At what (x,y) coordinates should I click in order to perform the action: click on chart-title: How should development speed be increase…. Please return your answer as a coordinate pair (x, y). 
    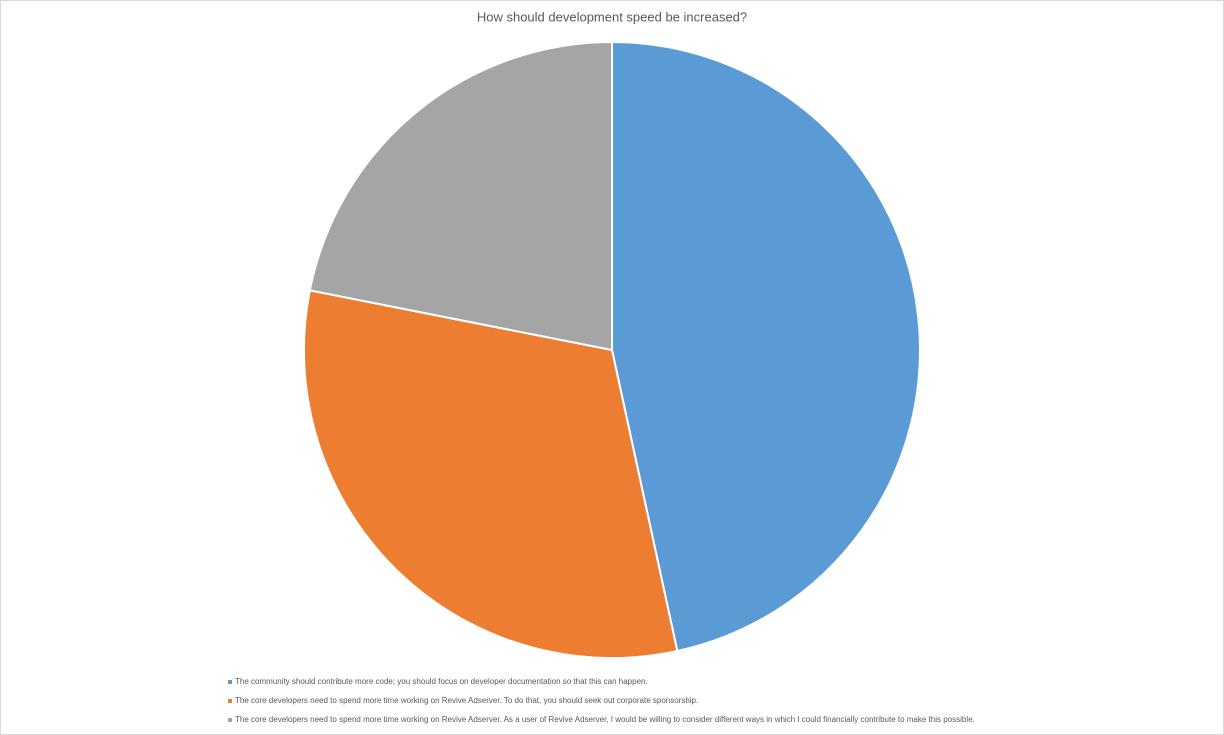
    Looking at the image, I should click on (612, 16).